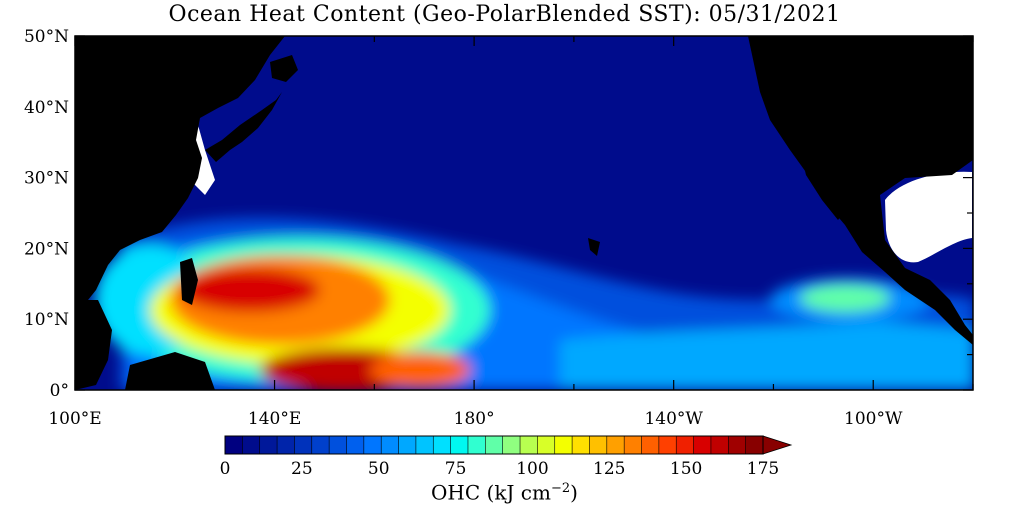 This screenshot has height=505, width=1009. Describe the element at coordinates (46, 249) in the screenshot. I see `y-tick-label: 20°N` at that location.